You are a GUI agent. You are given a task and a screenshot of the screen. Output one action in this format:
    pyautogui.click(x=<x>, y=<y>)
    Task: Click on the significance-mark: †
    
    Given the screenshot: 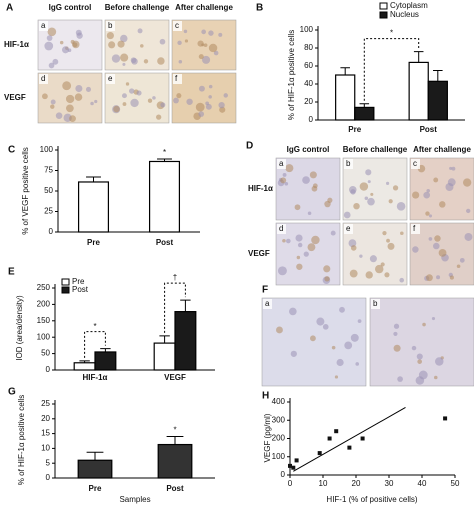 What is the action you would take?
    pyautogui.click(x=175, y=277)
    